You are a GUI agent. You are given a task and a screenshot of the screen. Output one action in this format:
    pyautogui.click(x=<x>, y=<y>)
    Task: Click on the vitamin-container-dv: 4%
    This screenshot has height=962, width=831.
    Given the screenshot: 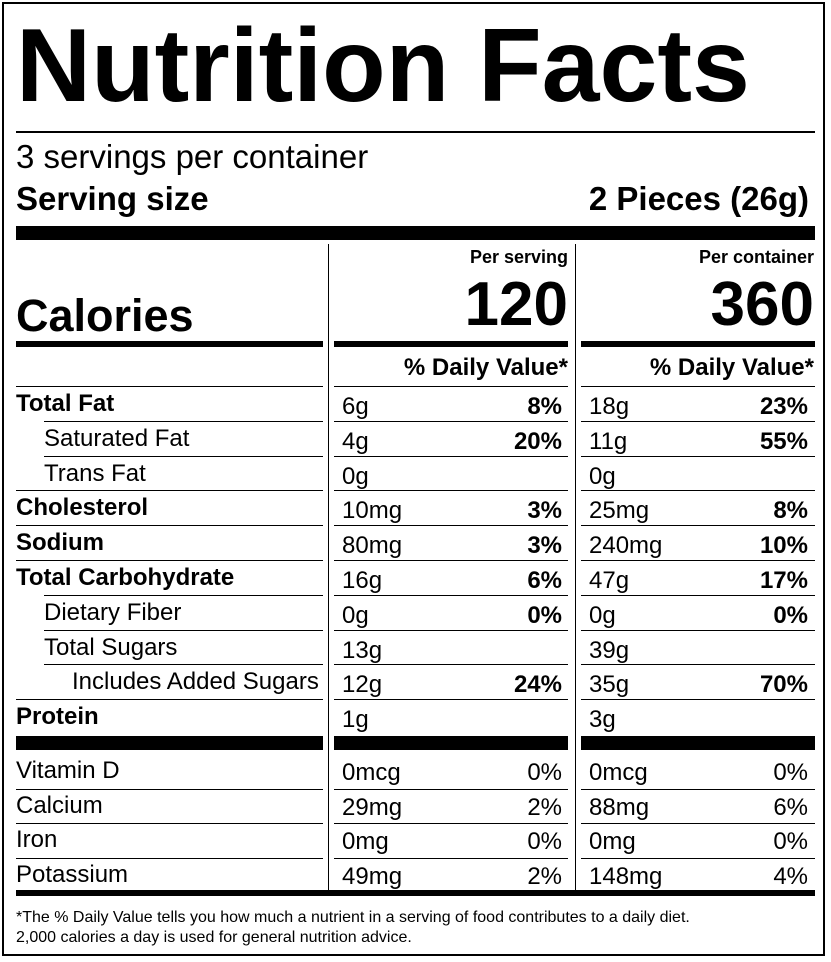 What is the action you would take?
    pyautogui.click(x=790, y=876)
    